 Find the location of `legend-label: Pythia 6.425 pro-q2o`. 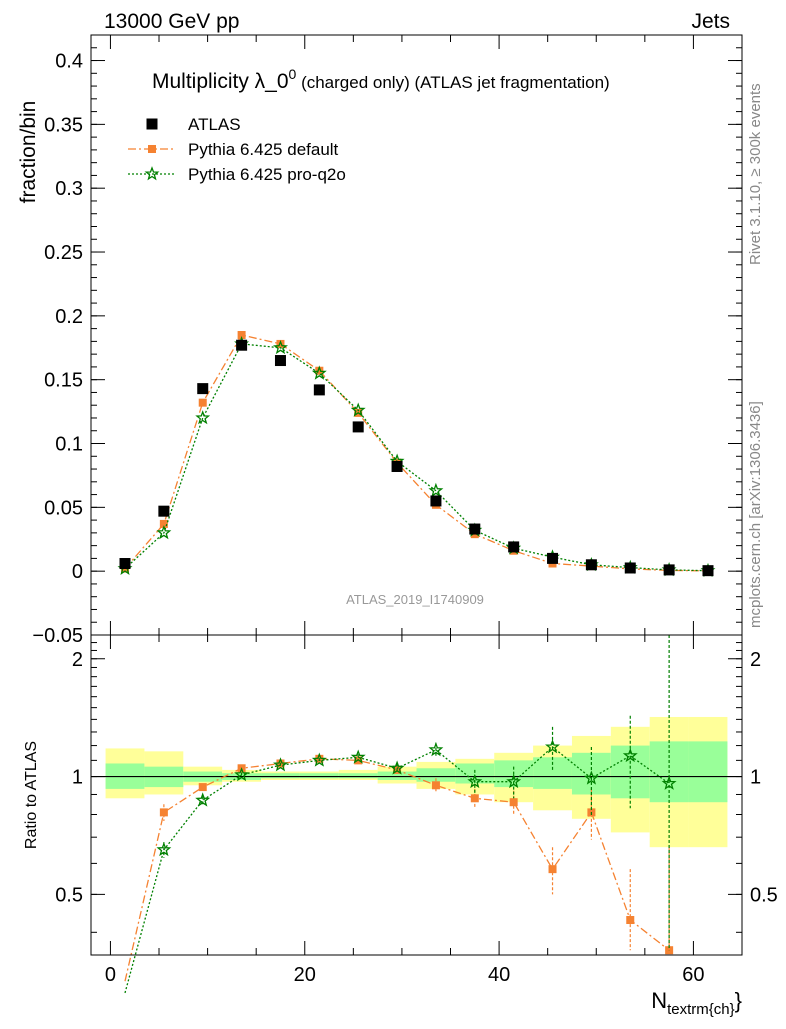

legend-label: Pythia 6.425 pro-q2o is located at coordinates (267, 174).